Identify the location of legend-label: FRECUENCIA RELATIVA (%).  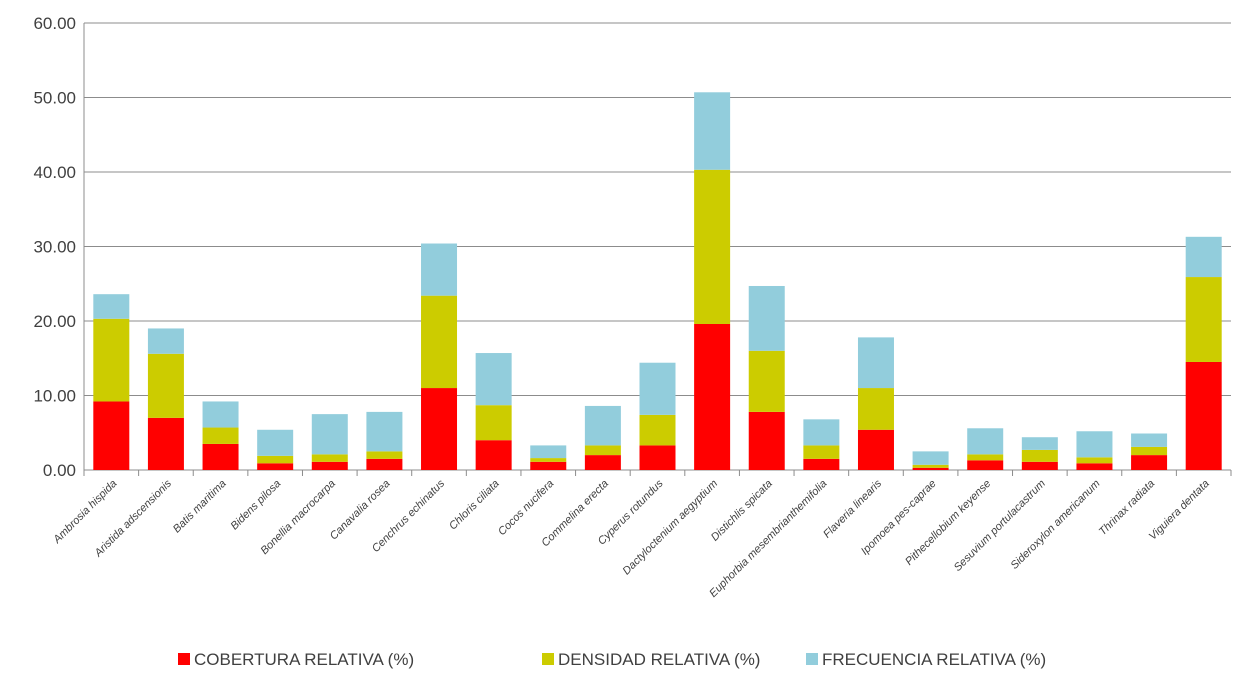
(934, 659).